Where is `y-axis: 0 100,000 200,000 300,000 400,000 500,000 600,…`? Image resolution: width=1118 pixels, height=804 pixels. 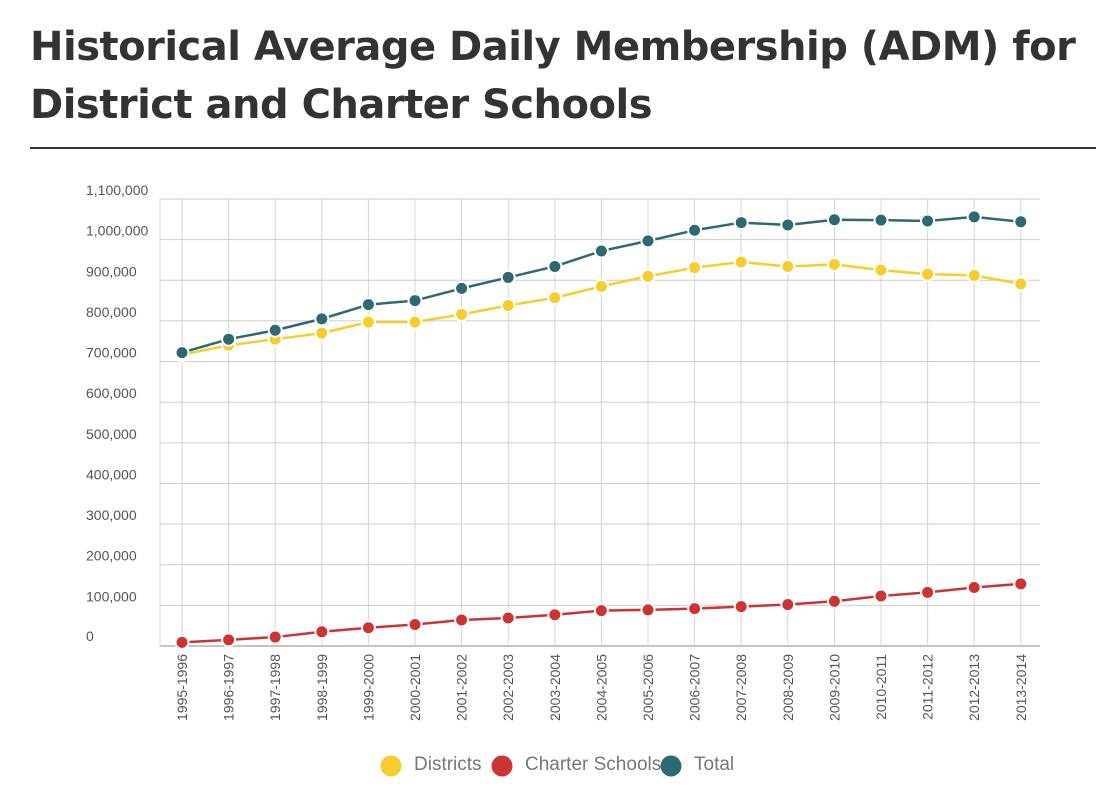
y-axis: 0 100,000 200,000 300,000 400,000 500,000 600,… is located at coordinates (117, 413).